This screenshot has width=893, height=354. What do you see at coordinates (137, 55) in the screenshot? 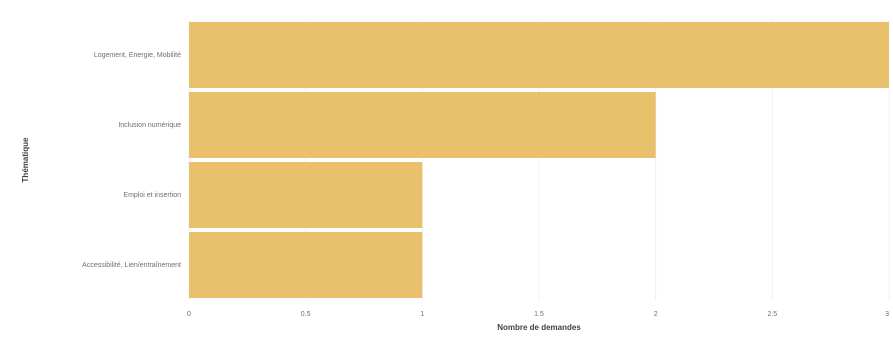
I see `category-label: Logement, Energie, Mobilité` at bounding box center [137, 55].